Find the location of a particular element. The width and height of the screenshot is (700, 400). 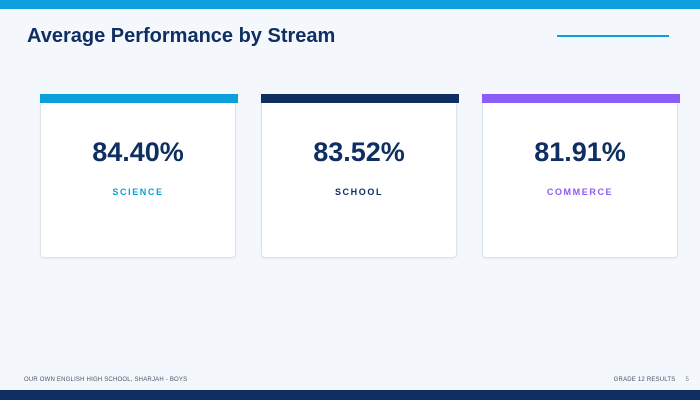

footer-right: GRADE 12 RESULTS 5 is located at coordinates (651, 380).